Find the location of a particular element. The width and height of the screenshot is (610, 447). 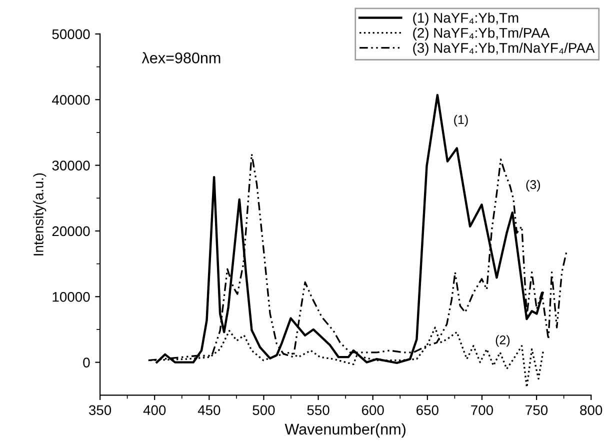

y-tick-label: 30000 is located at coordinates (71, 165).